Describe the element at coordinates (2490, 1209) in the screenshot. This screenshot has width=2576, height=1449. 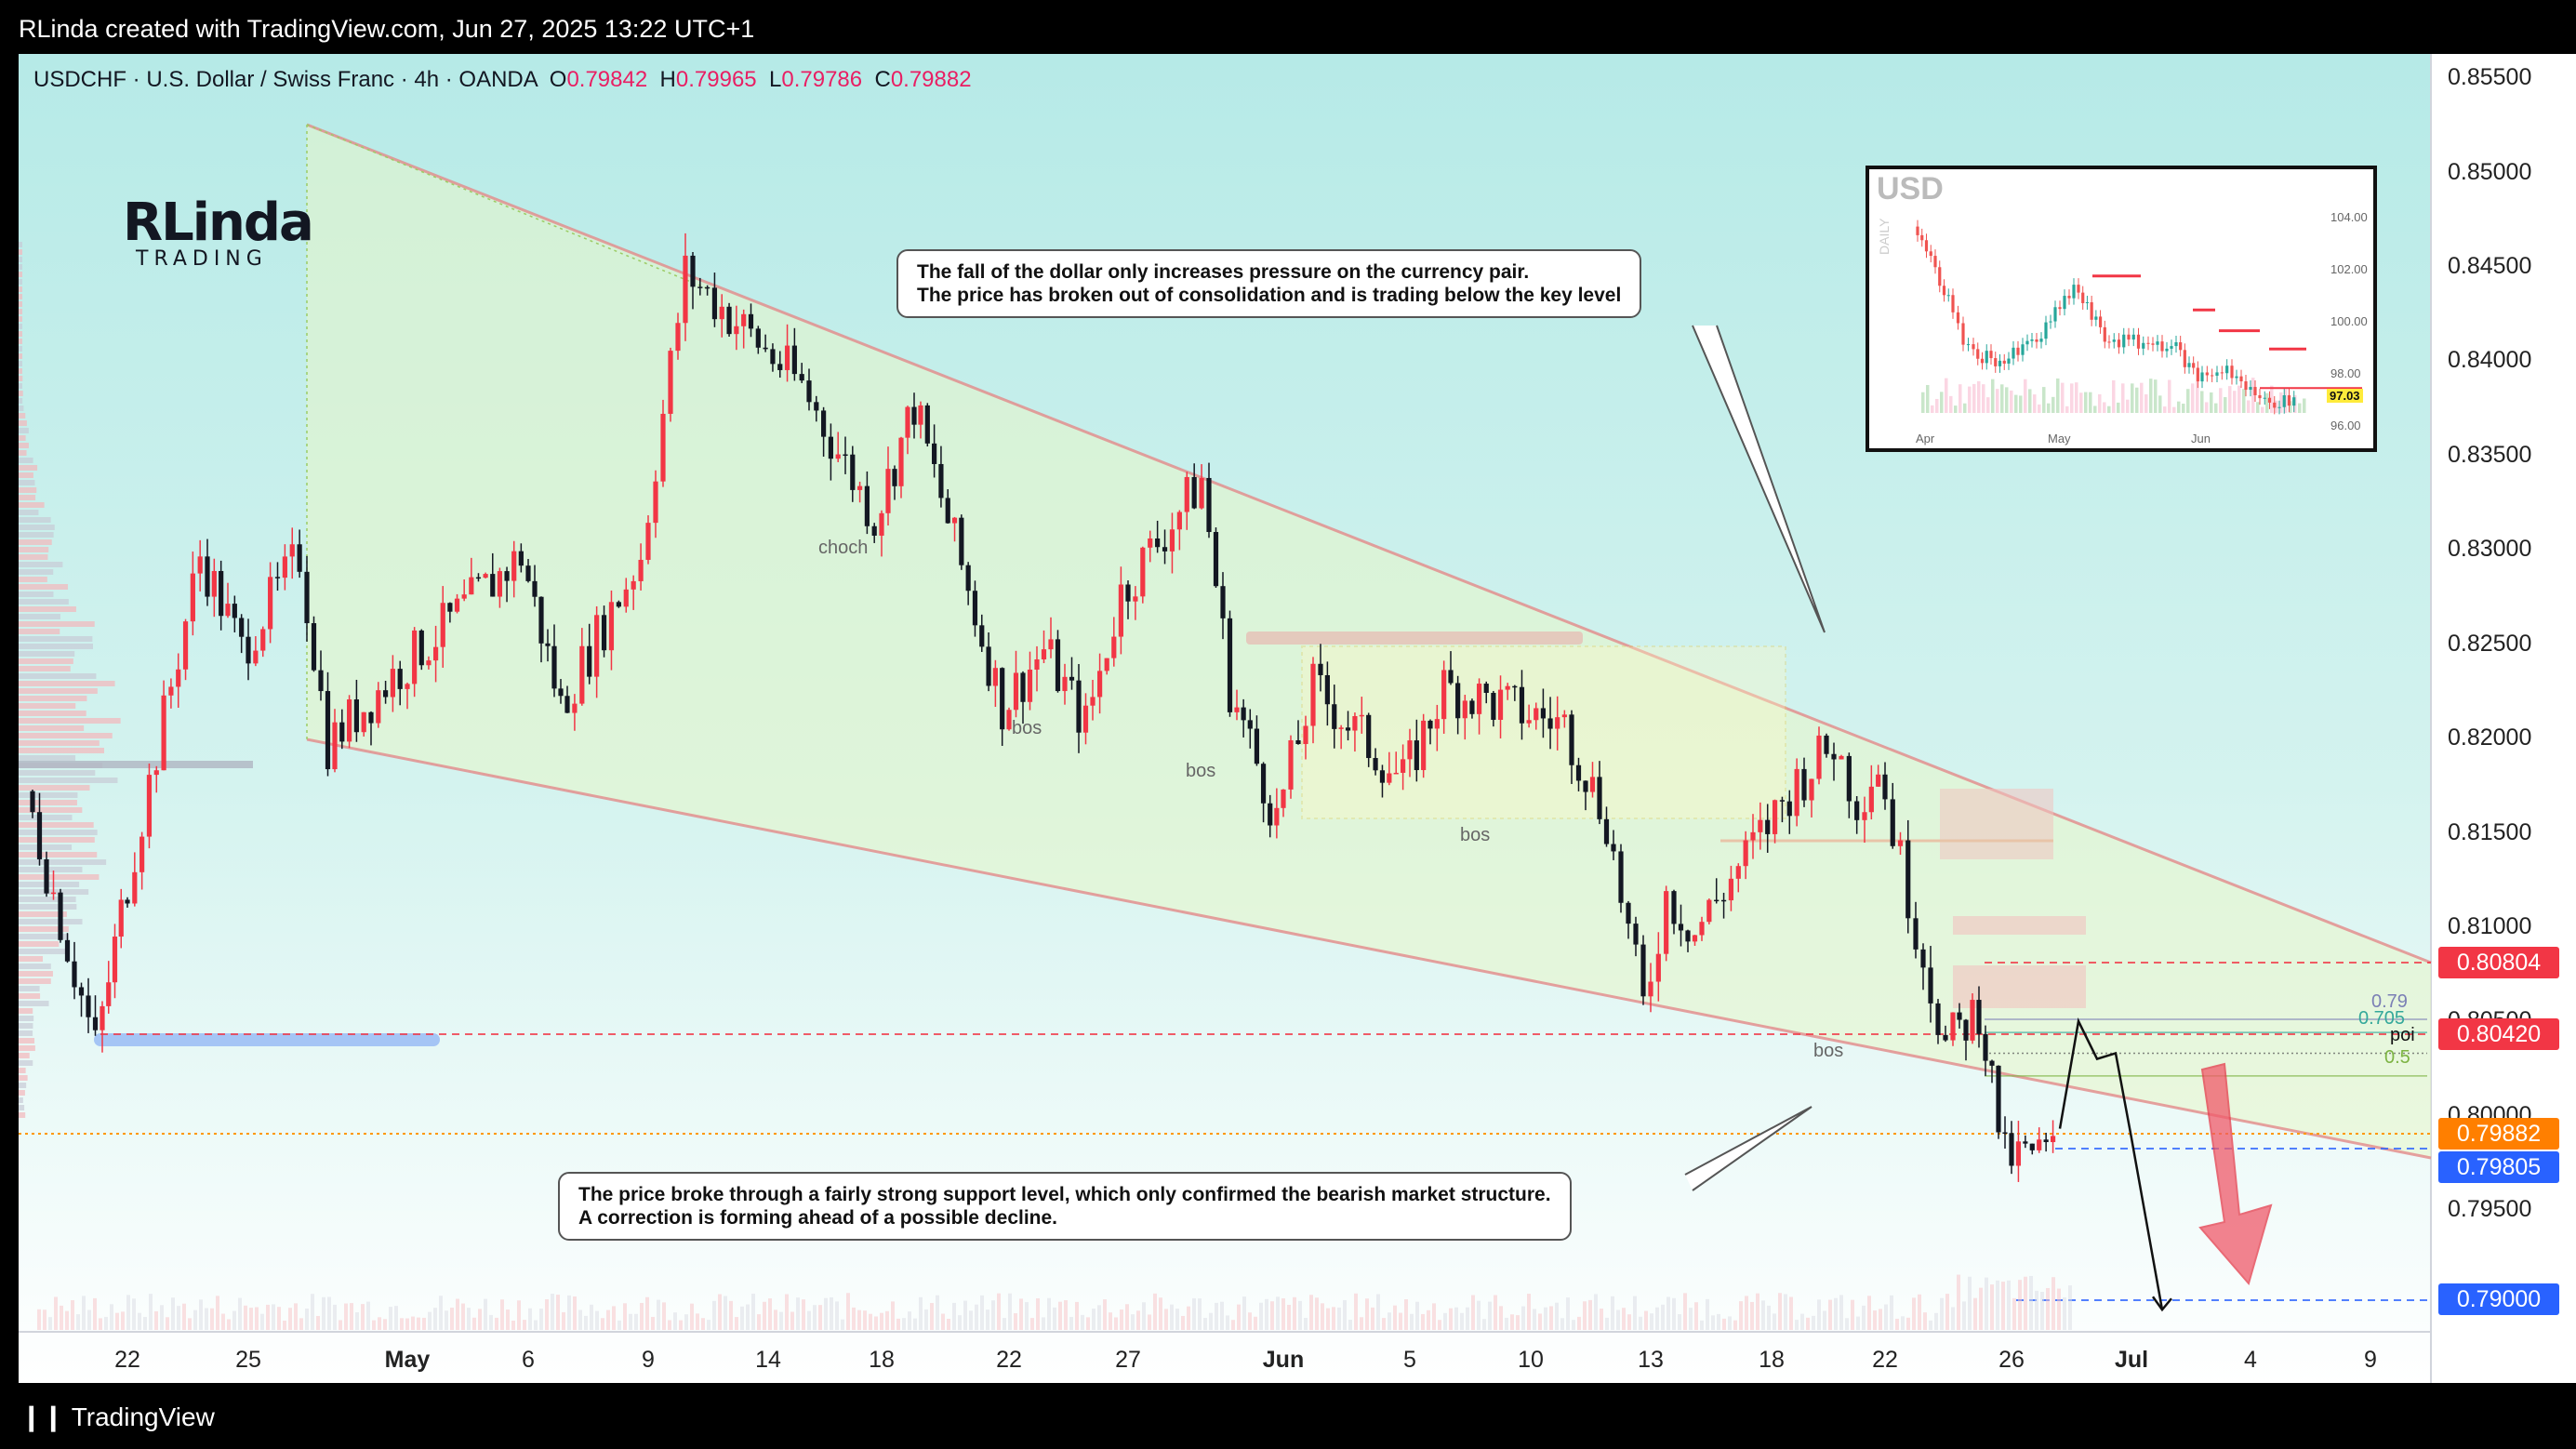
I see `y-tick: 0.79500` at that location.